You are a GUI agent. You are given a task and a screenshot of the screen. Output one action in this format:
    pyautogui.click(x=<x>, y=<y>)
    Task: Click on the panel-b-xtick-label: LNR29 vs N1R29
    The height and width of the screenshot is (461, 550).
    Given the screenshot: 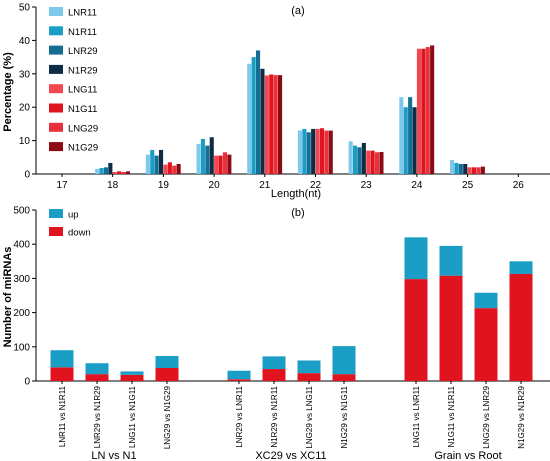 What is the action you would take?
    pyautogui.click(x=97, y=416)
    